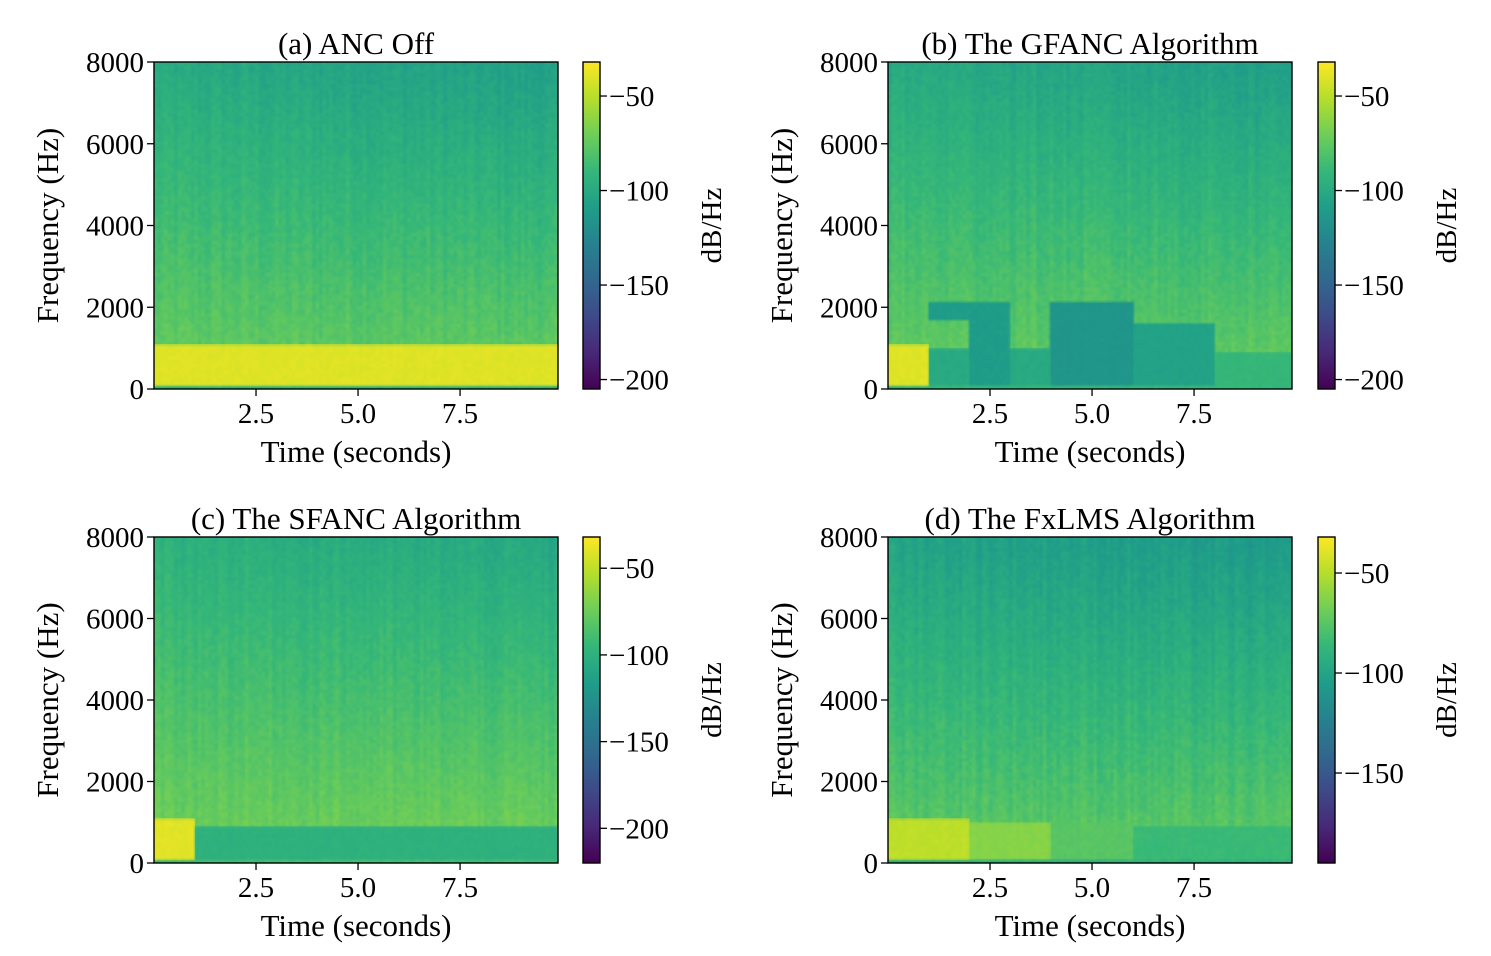  I want to click on chart-title: (b) The GFANC Algorithm, so click(1089, 43).